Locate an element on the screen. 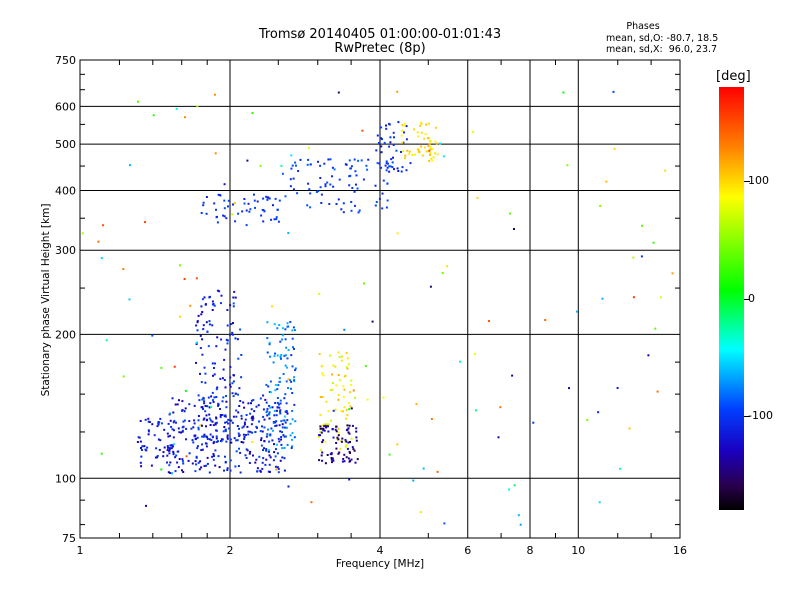  y-tick-label: 600 is located at coordinates (65, 106).